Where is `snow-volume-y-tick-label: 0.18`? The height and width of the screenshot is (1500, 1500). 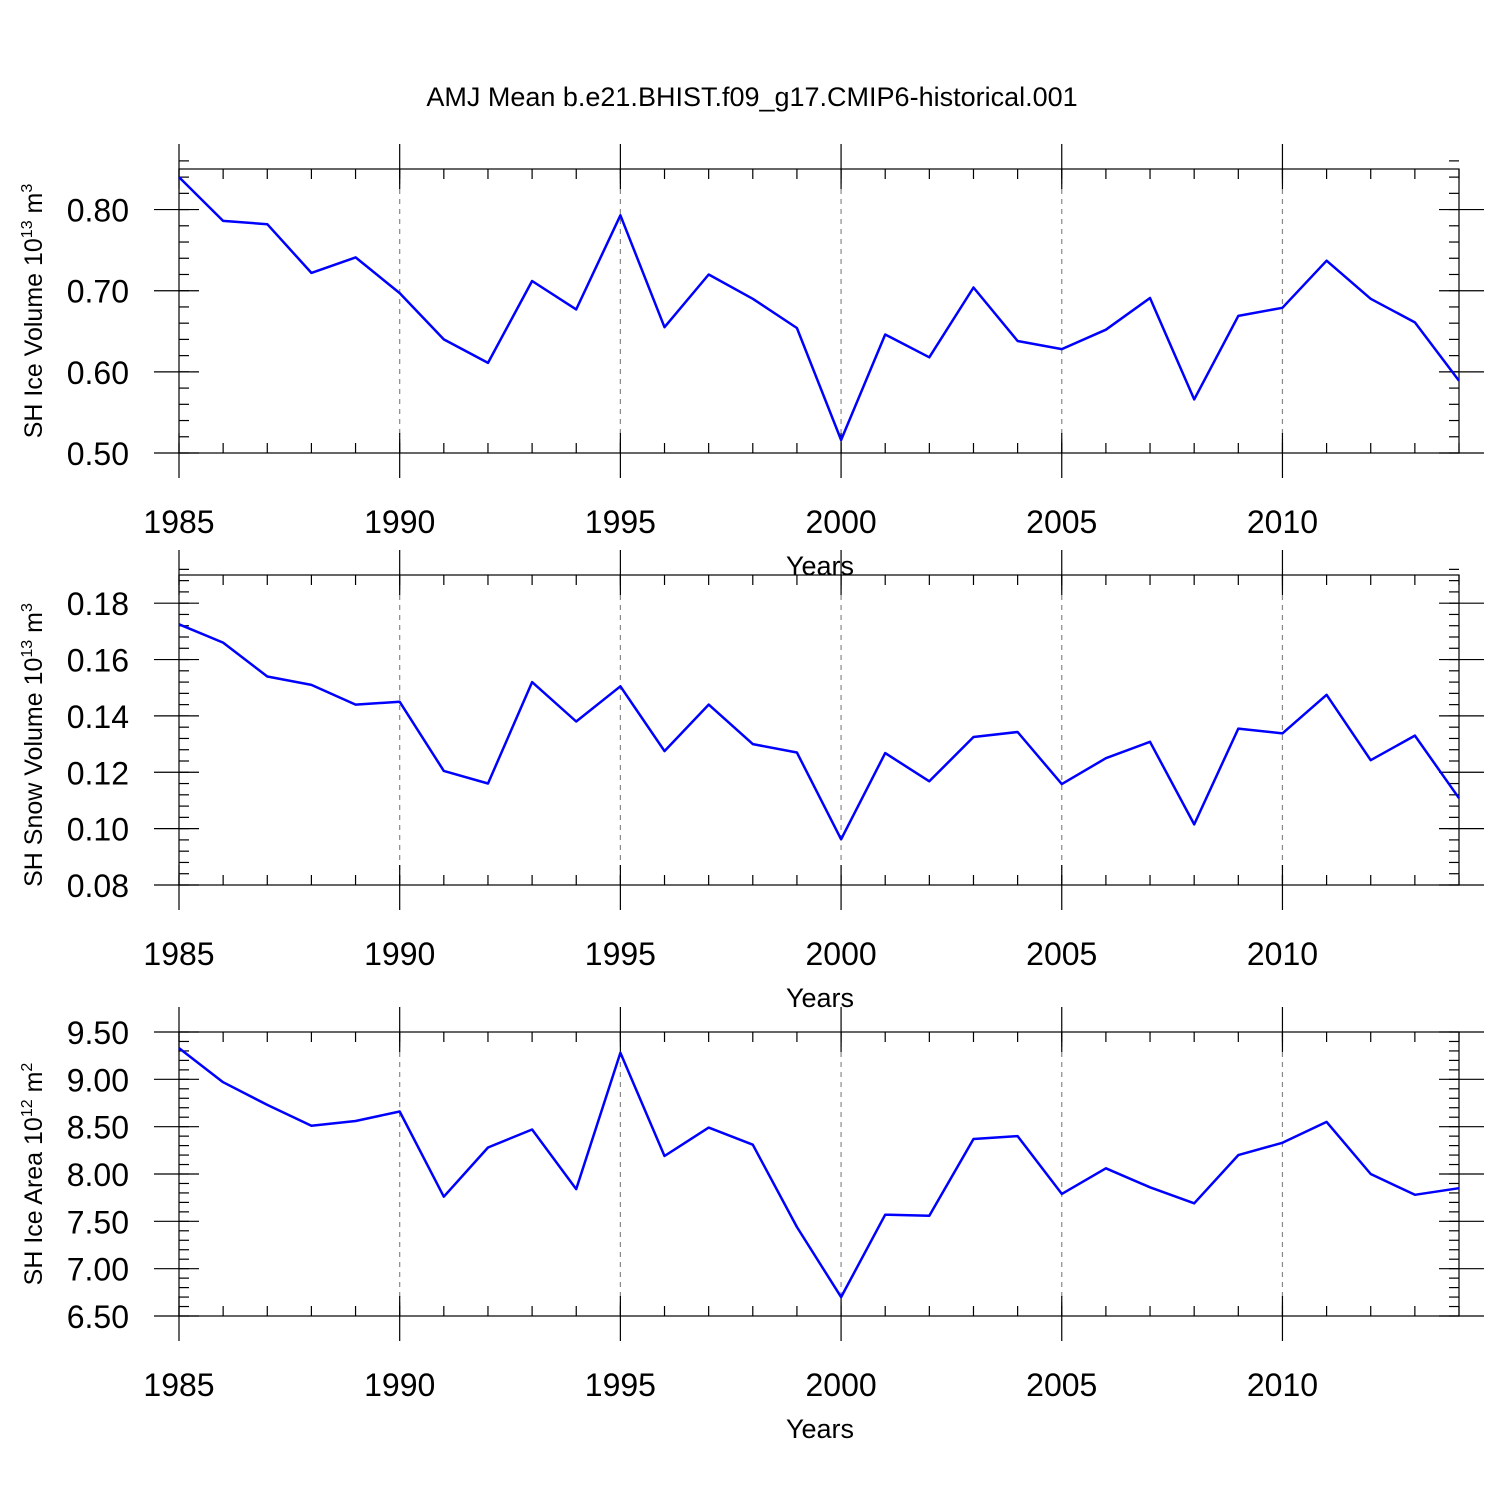
snow-volume-y-tick-label: 0.18 is located at coordinates (98, 604).